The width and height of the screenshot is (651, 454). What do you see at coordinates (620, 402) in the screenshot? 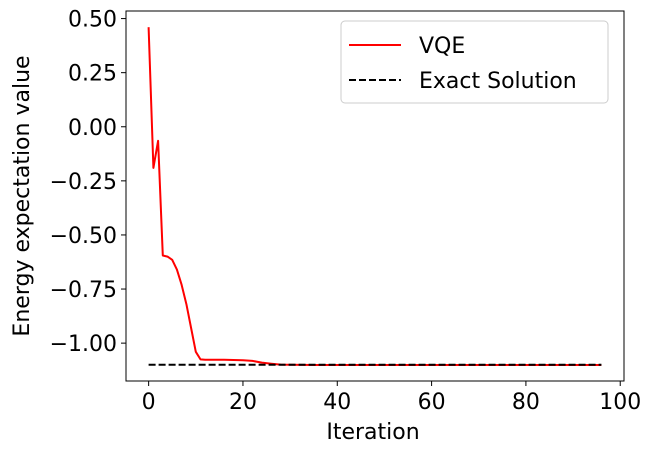
I see `x-tick-label: 100` at bounding box center [620, 402].